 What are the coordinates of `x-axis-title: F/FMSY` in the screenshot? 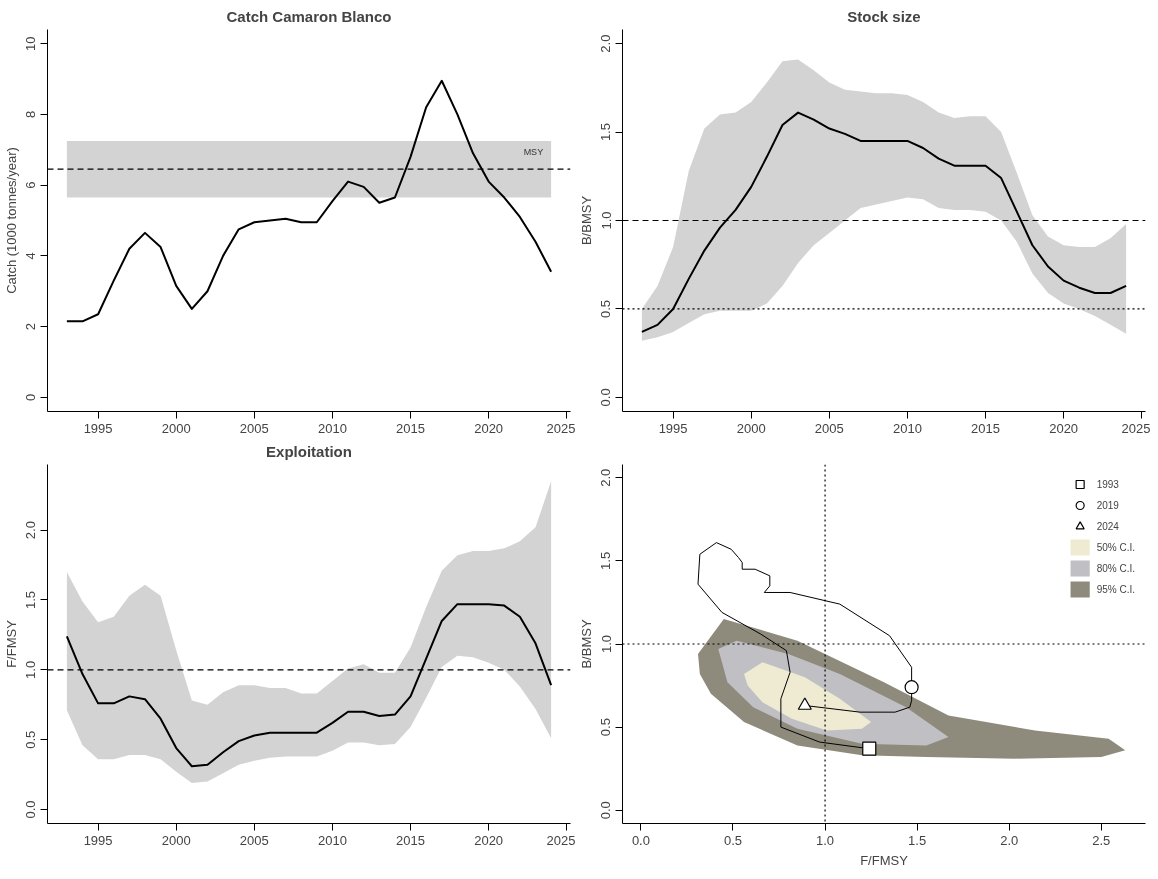 It's located at (884, 860).